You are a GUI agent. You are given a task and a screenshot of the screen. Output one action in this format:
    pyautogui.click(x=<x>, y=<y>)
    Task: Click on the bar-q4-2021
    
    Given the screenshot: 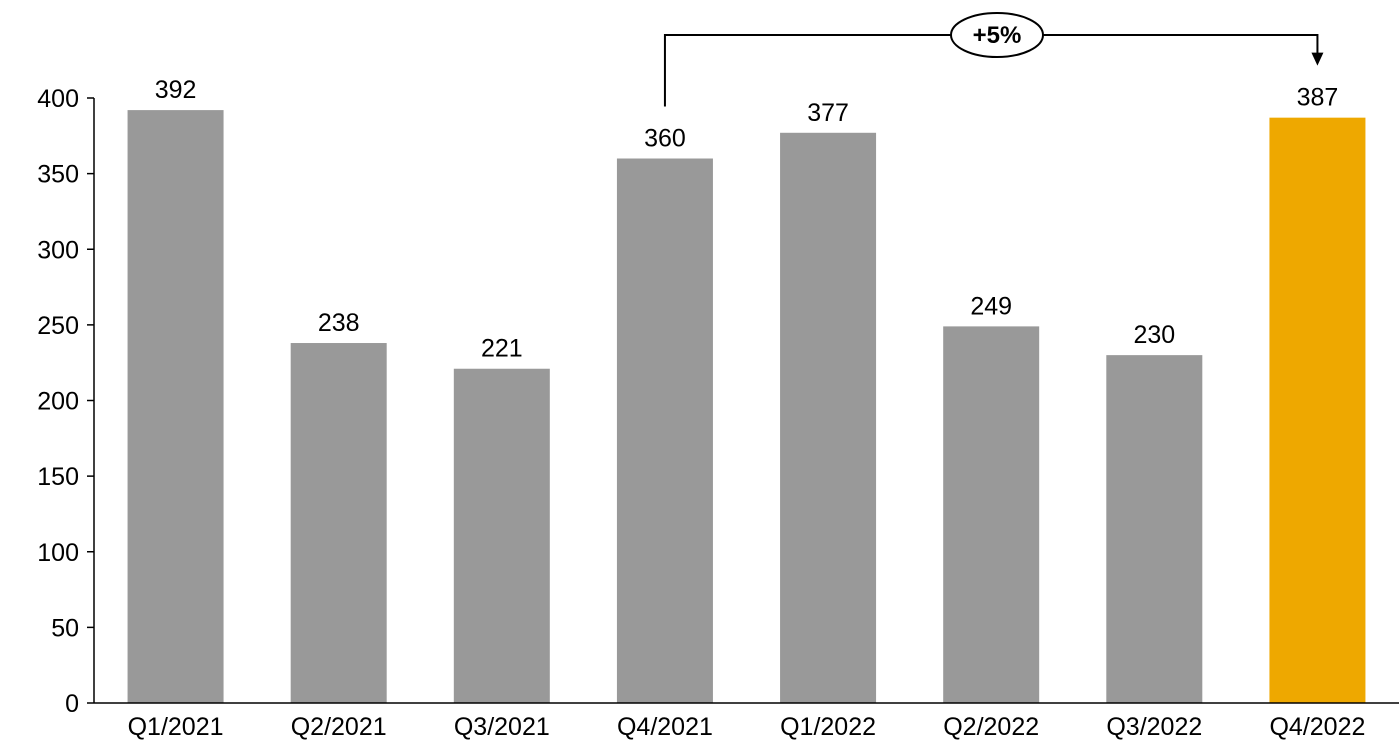 What is the action you would take?
    pyautogui.click(x=664, y=430)
    